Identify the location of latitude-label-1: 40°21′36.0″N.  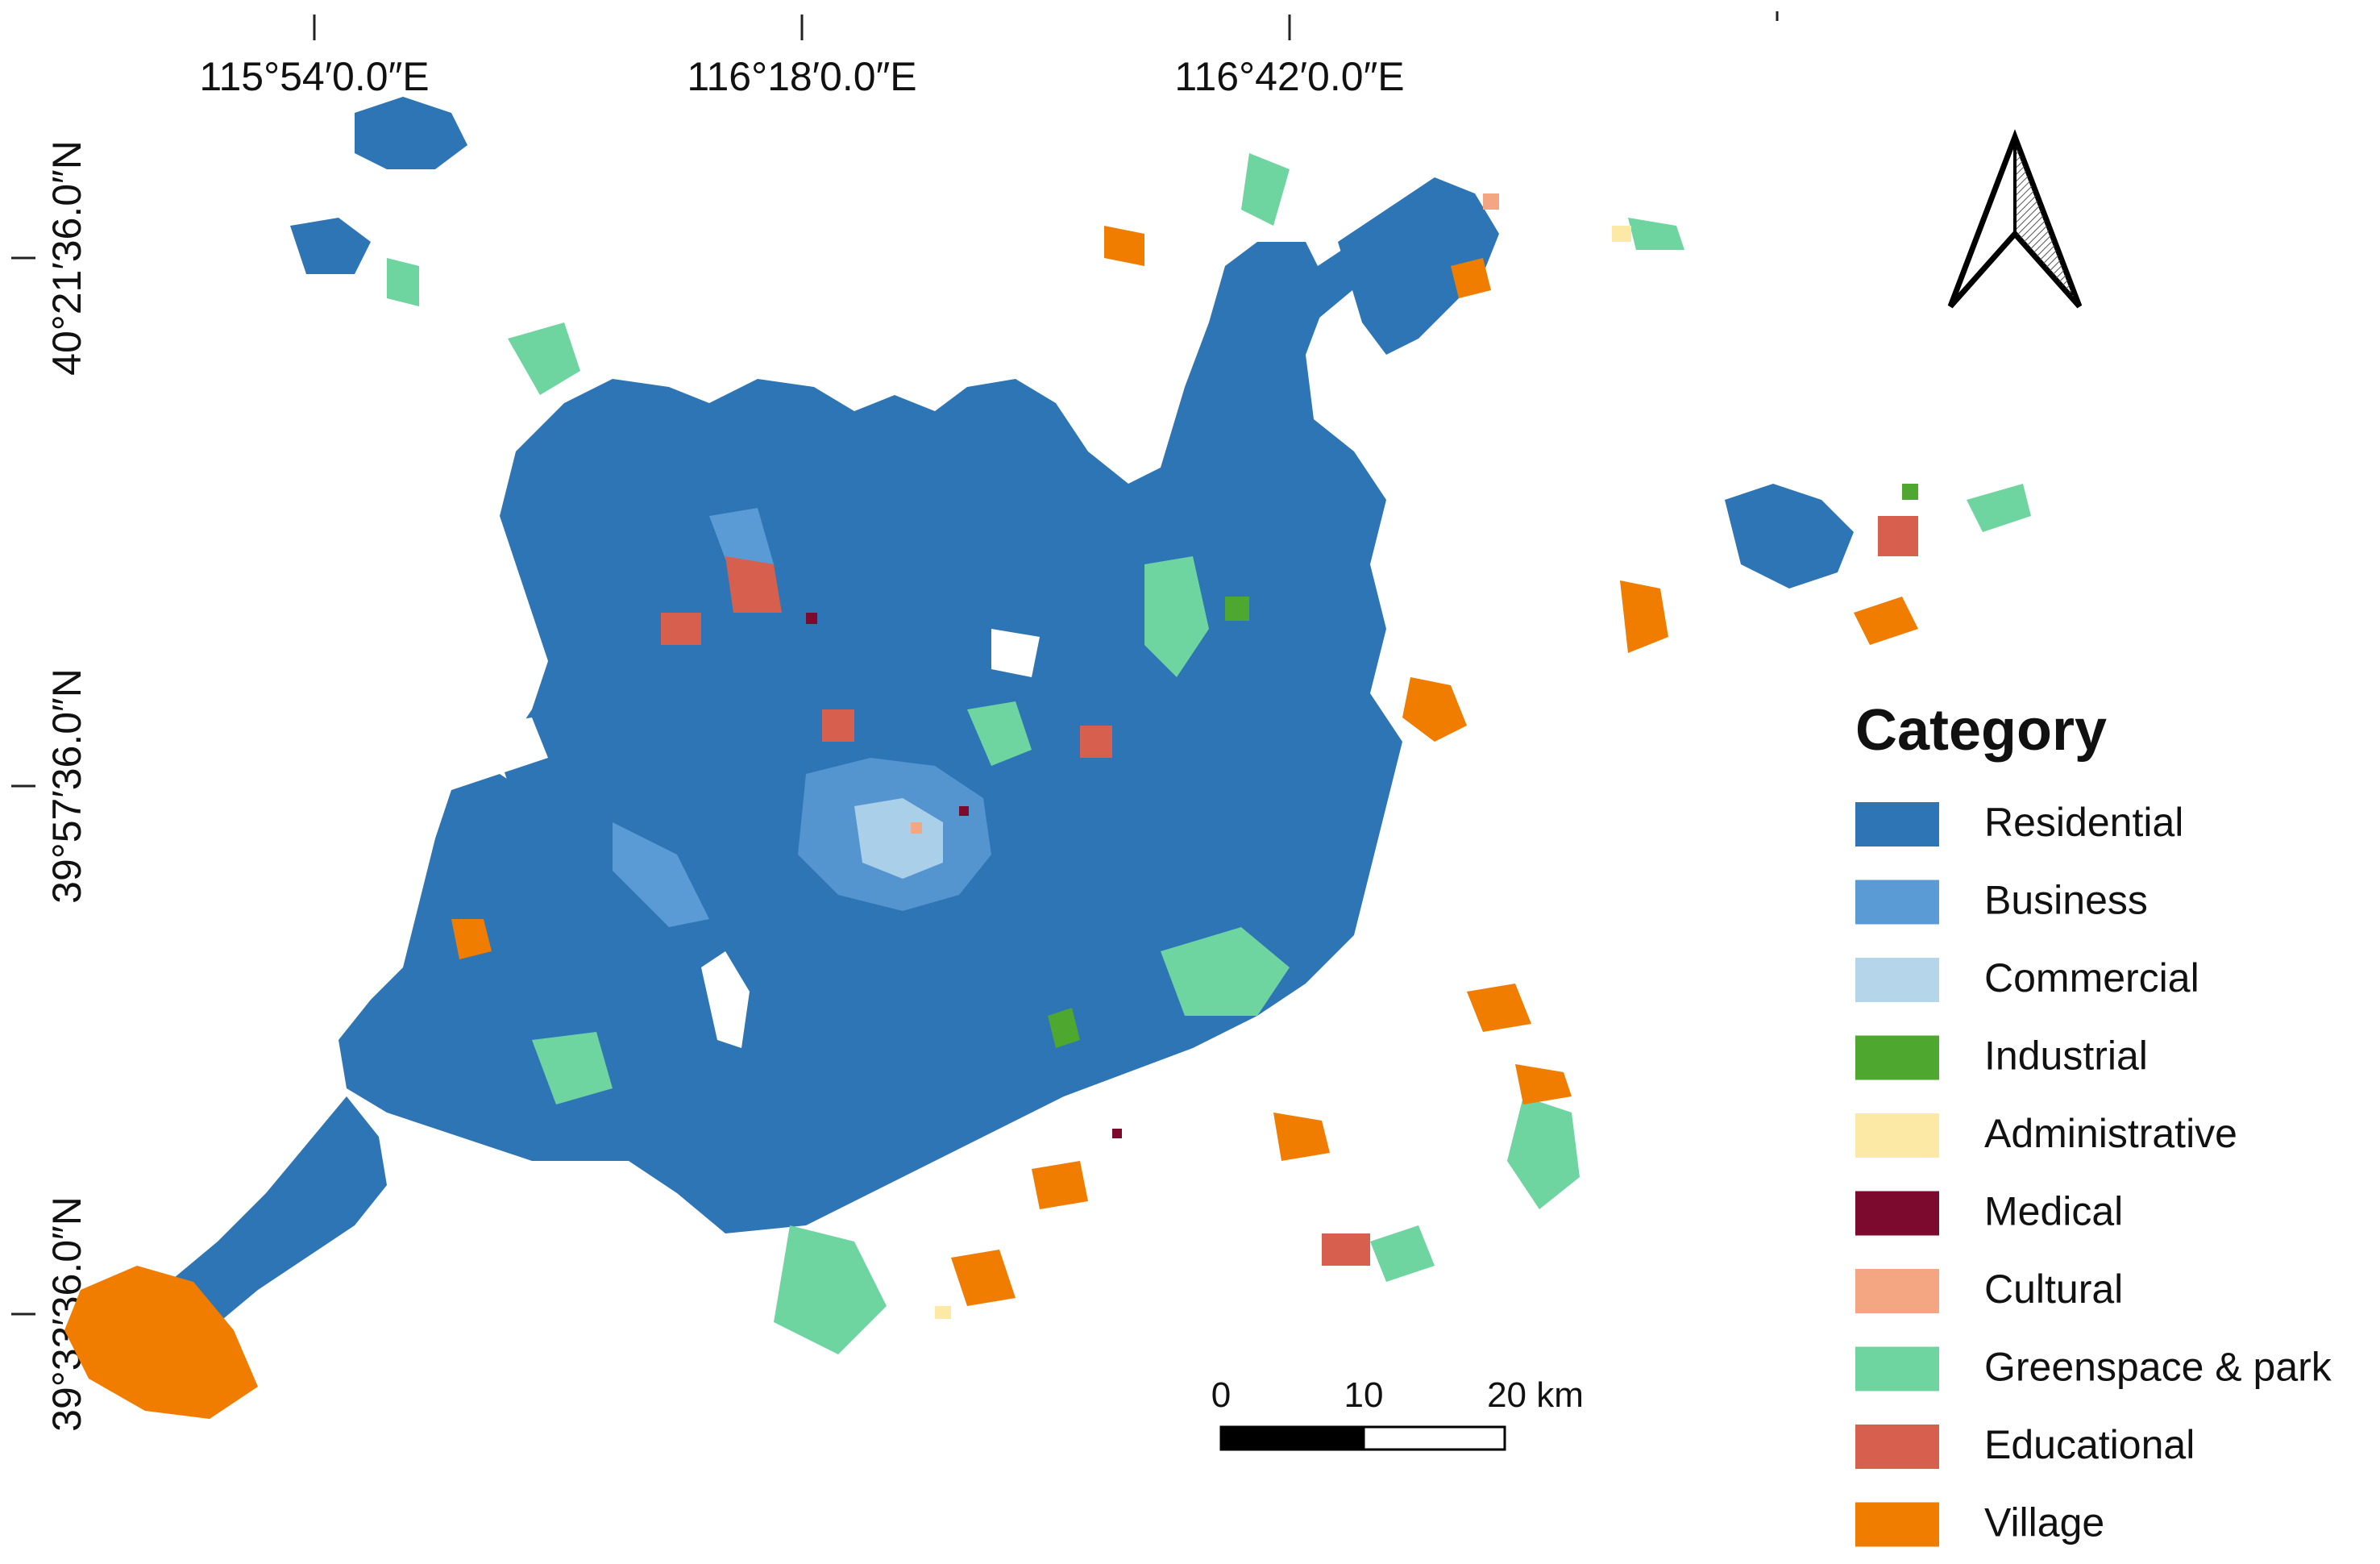
(66, 258).